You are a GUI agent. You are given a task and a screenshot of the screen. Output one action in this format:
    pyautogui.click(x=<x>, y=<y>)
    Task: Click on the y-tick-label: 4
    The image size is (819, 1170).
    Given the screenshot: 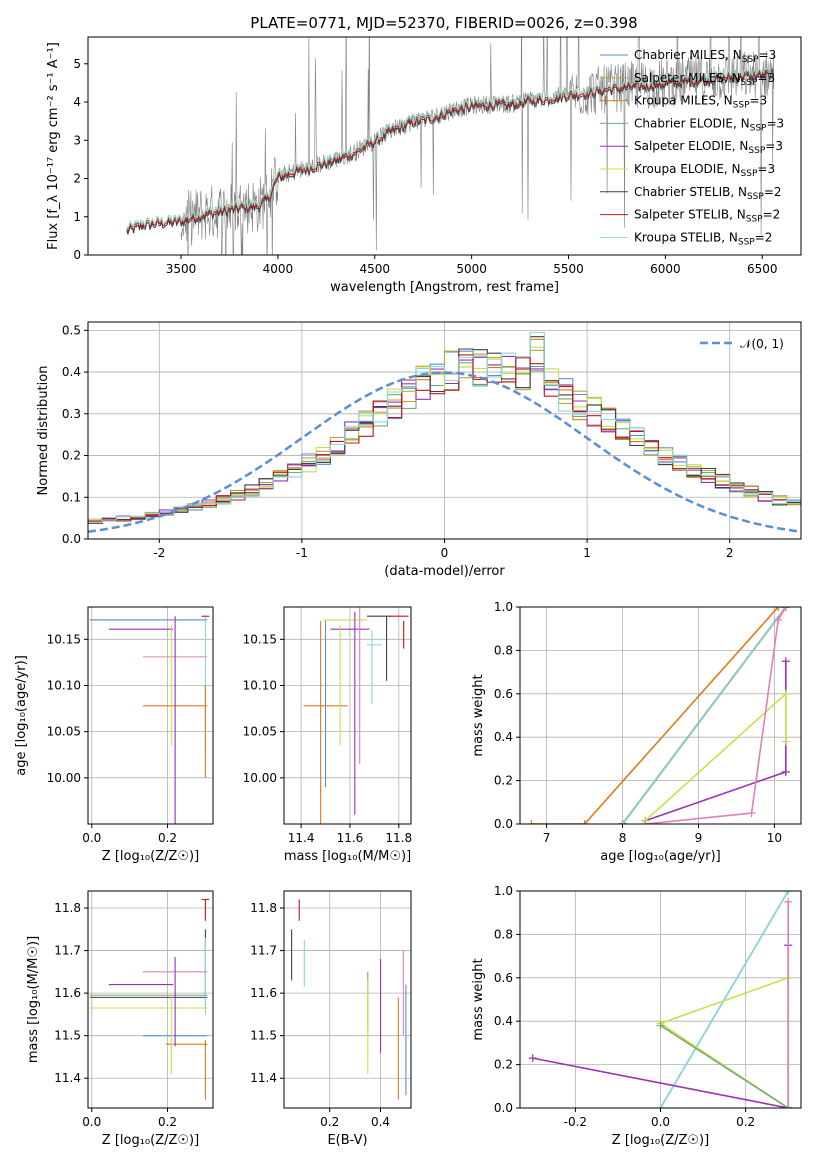 What is the action you would take?
    pyautogui.click(x=77, y=102)
    